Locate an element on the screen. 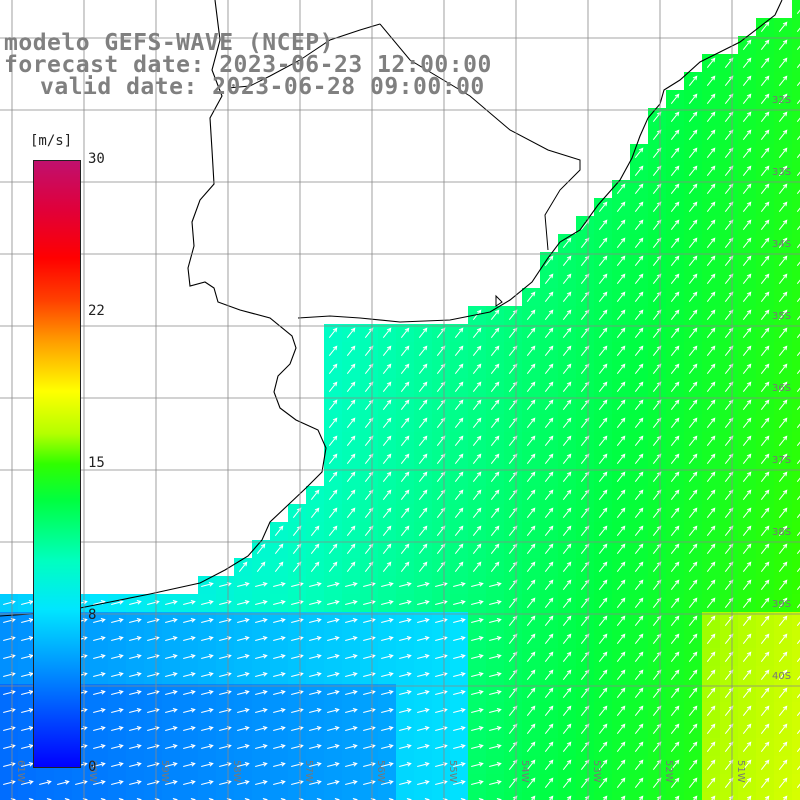  lon-label: 51W is located at coordinates (740, 771).